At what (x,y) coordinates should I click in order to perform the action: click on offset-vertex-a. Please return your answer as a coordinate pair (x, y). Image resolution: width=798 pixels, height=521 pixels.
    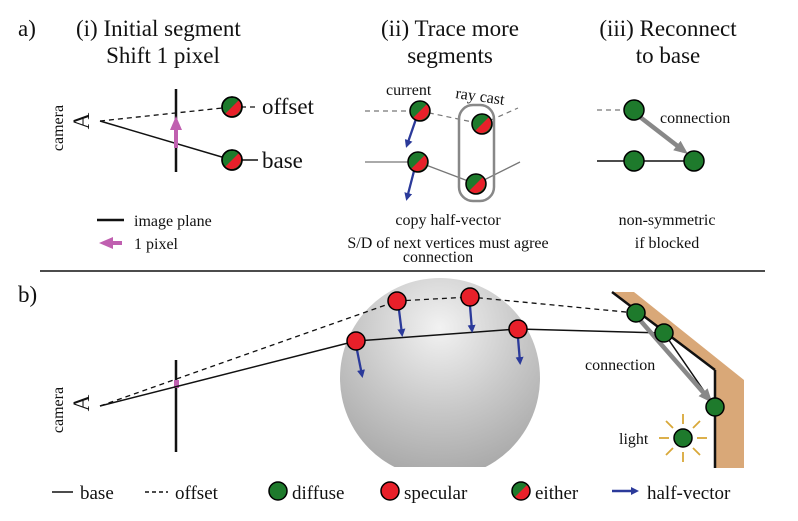
    Looking at the image, I should click on (232, 107).